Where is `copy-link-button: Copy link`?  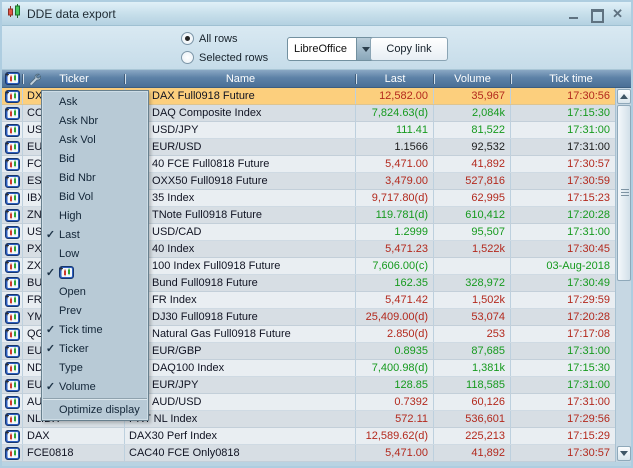
copy-link-button: Copy link is located at coordinates (409, 49).